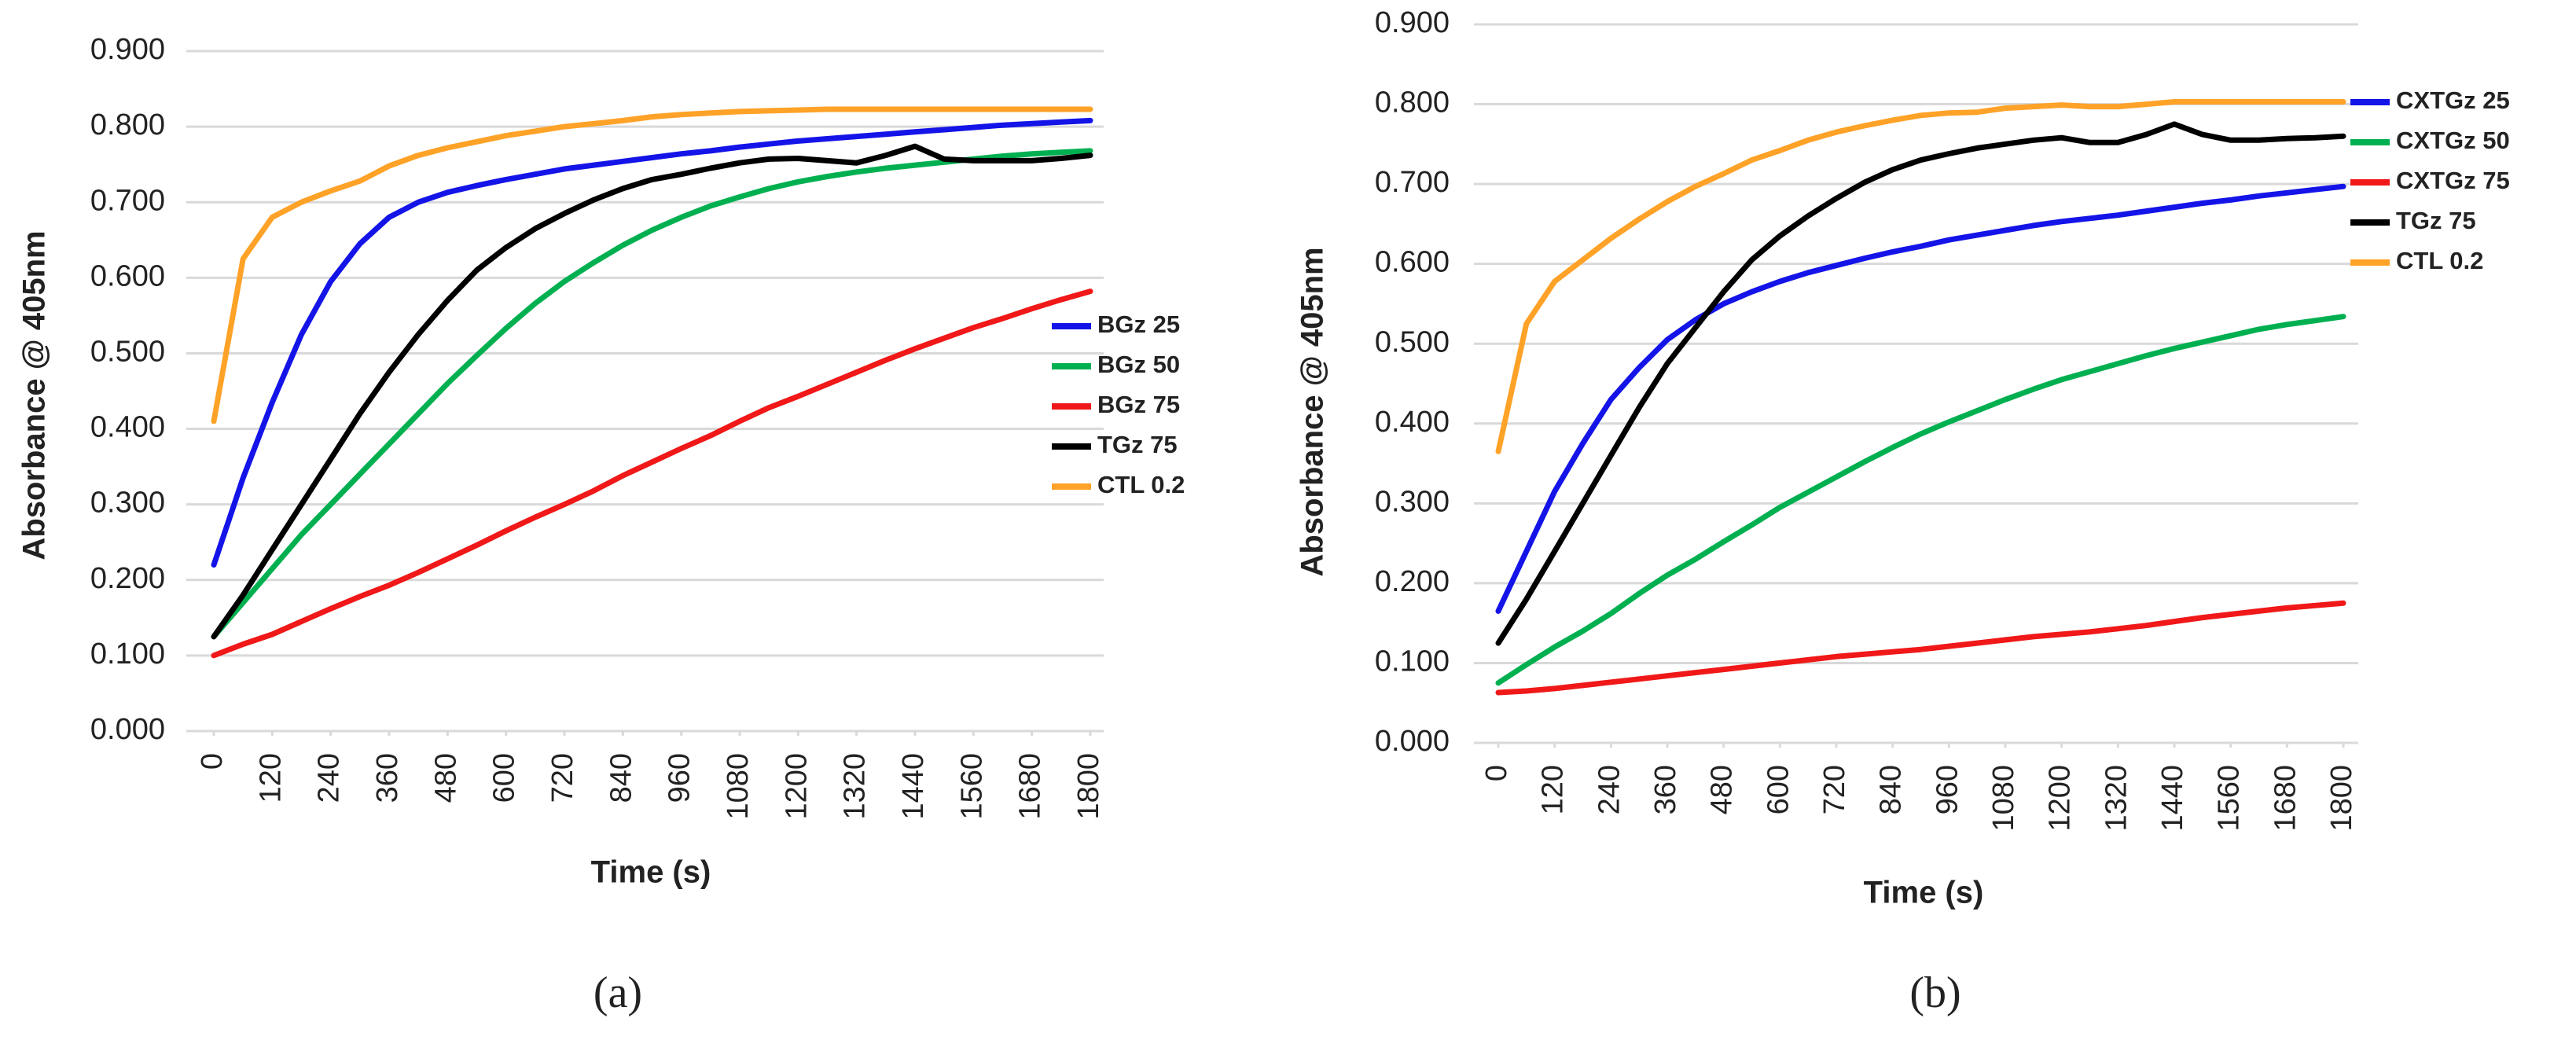  I want to click on legend-label: CXTGz 75, so click(2453, 180).